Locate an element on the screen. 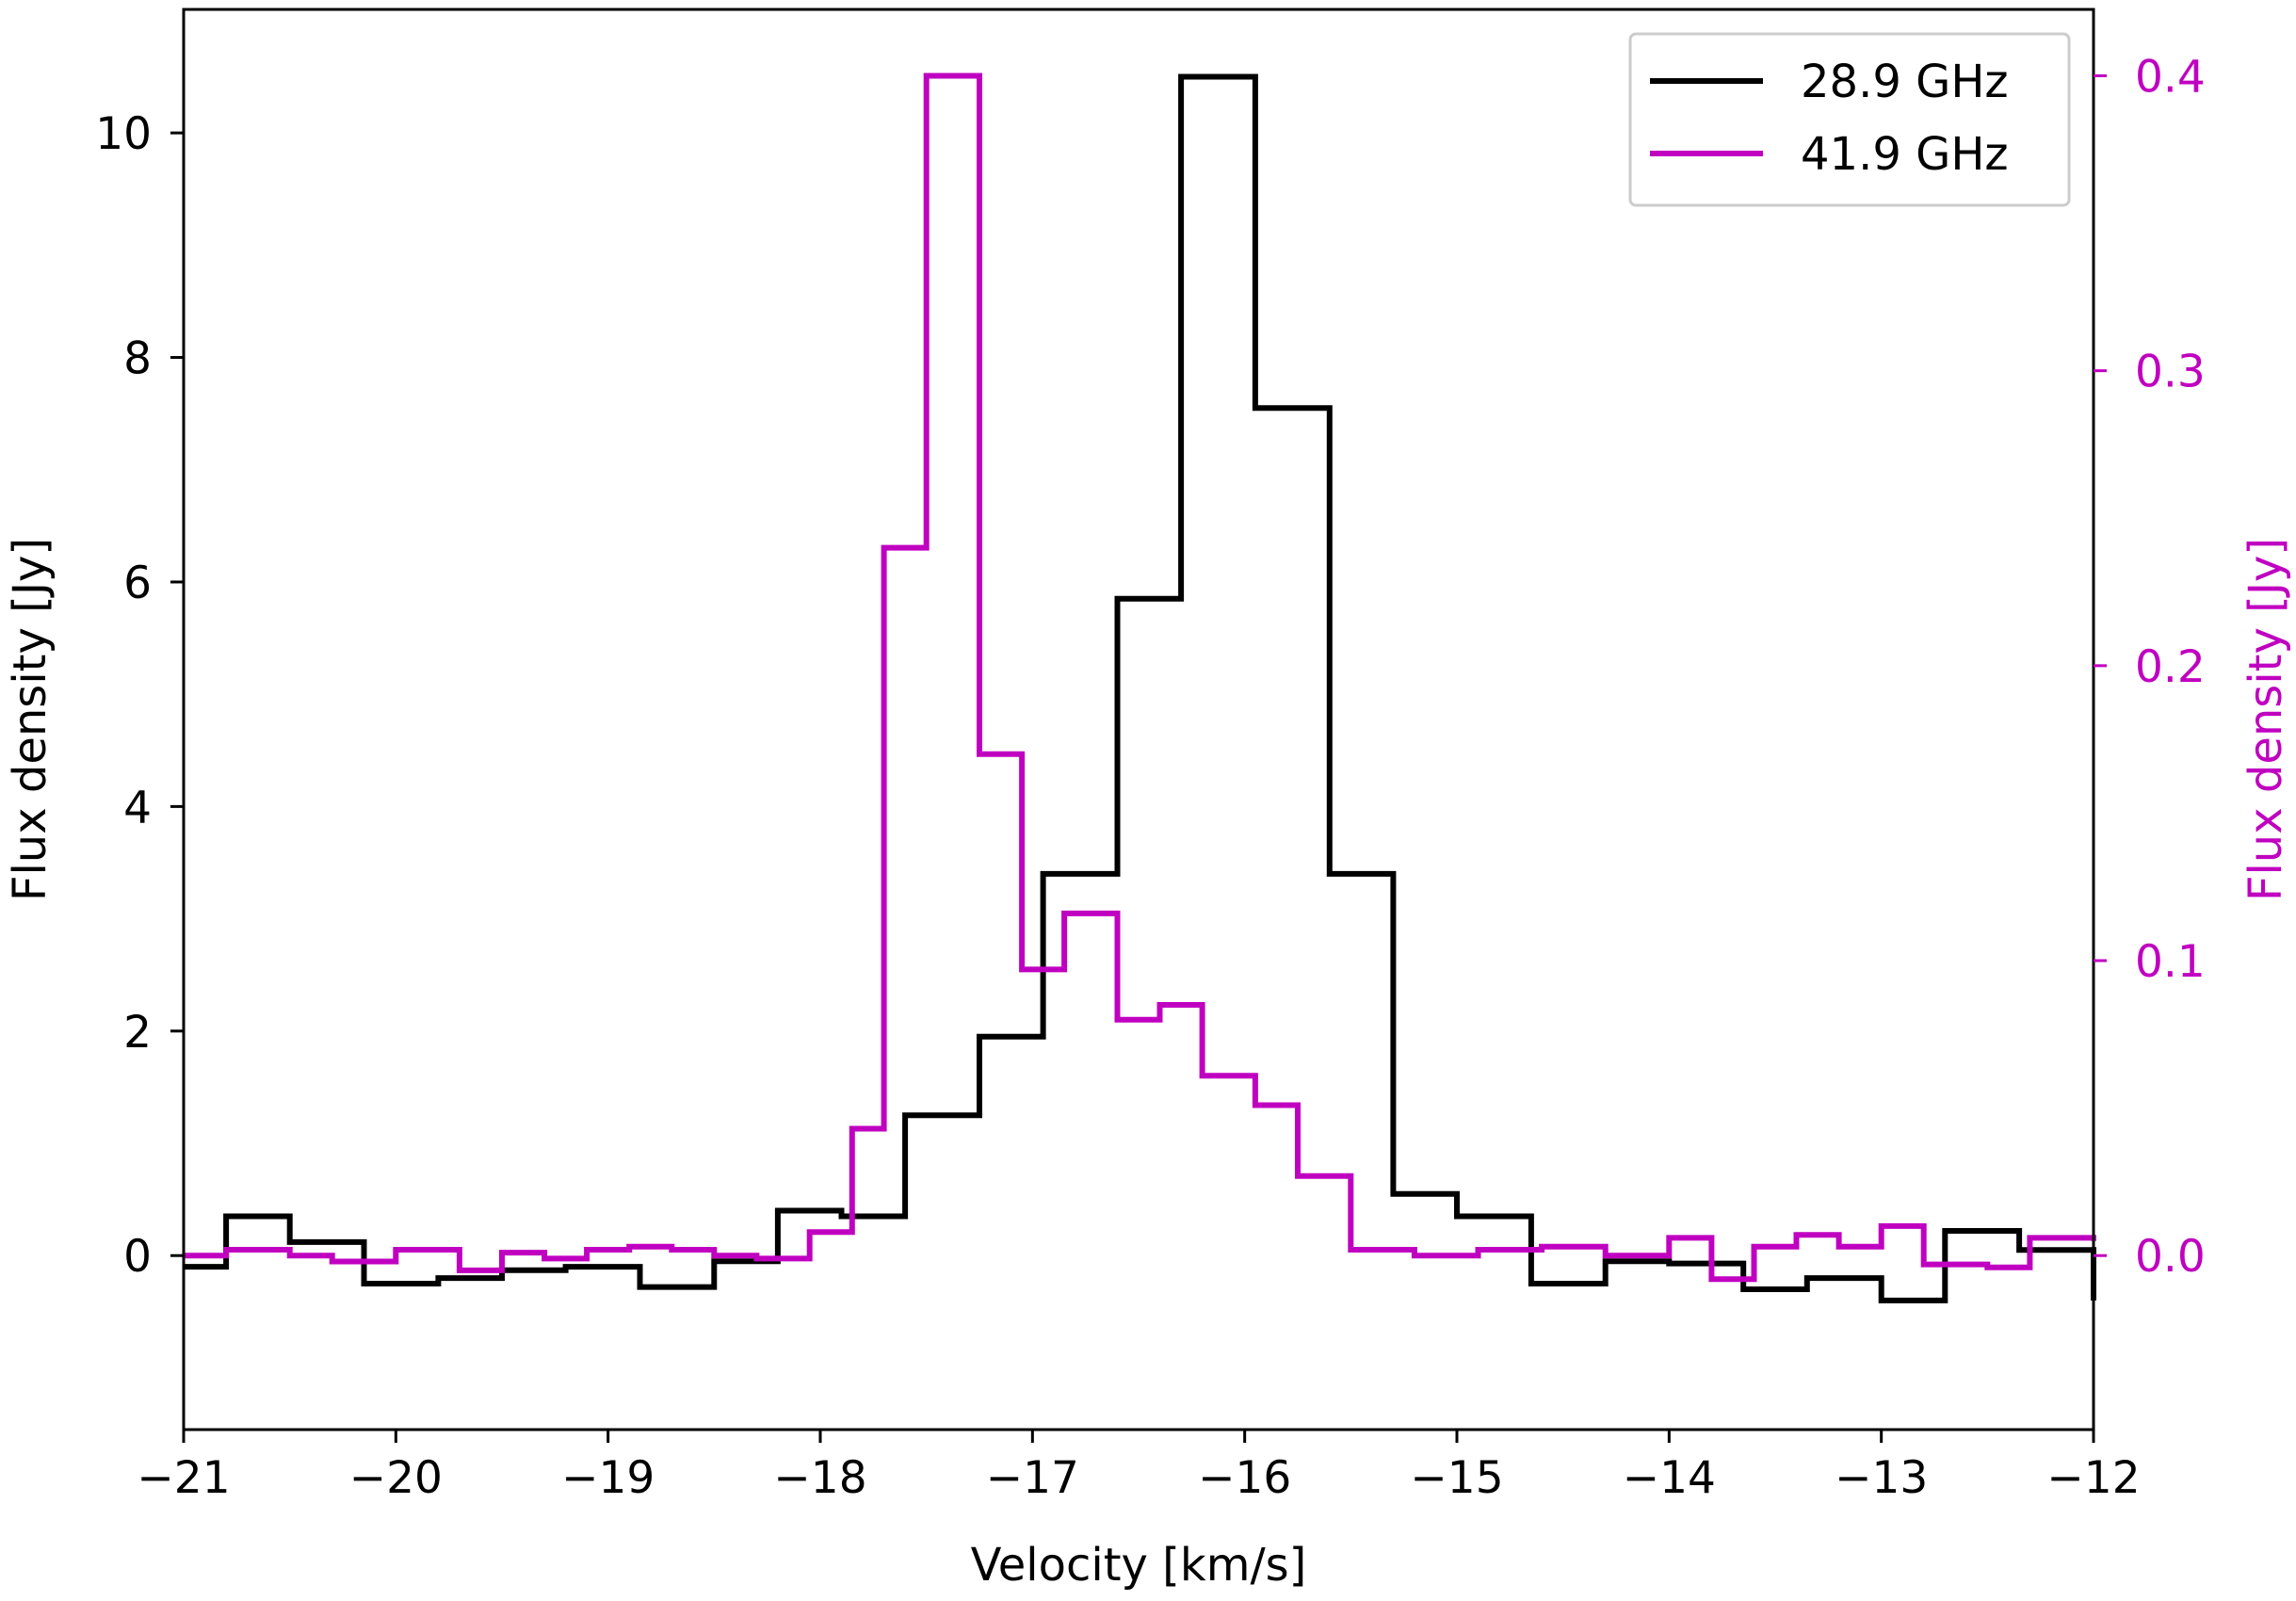 The width and height of the screenshot is (2296, 1601). legend-label-28-9ghz: 28.9 GHz is located at coordinates (1905, 82).